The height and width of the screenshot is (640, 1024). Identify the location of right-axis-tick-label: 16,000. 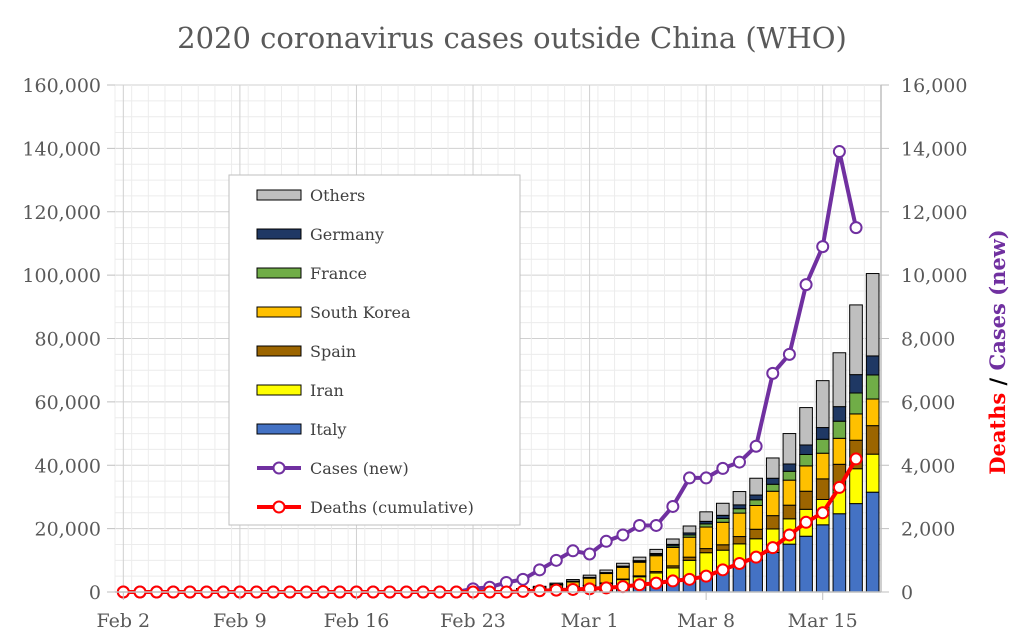
(934, 86).